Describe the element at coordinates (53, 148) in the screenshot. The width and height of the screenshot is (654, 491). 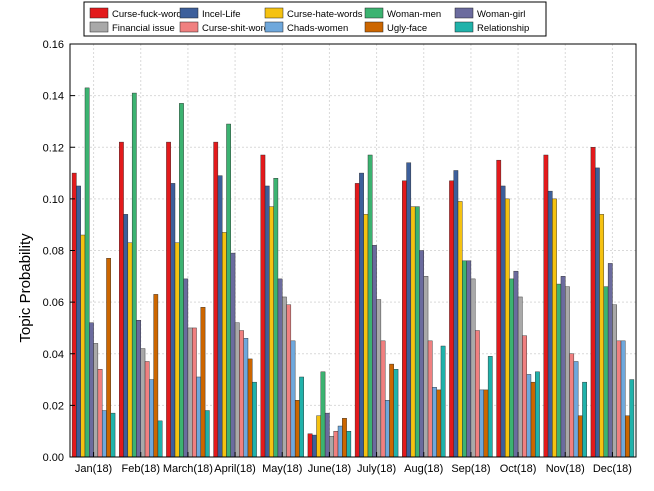
I see `y-tick-label: 0.12` at that location.